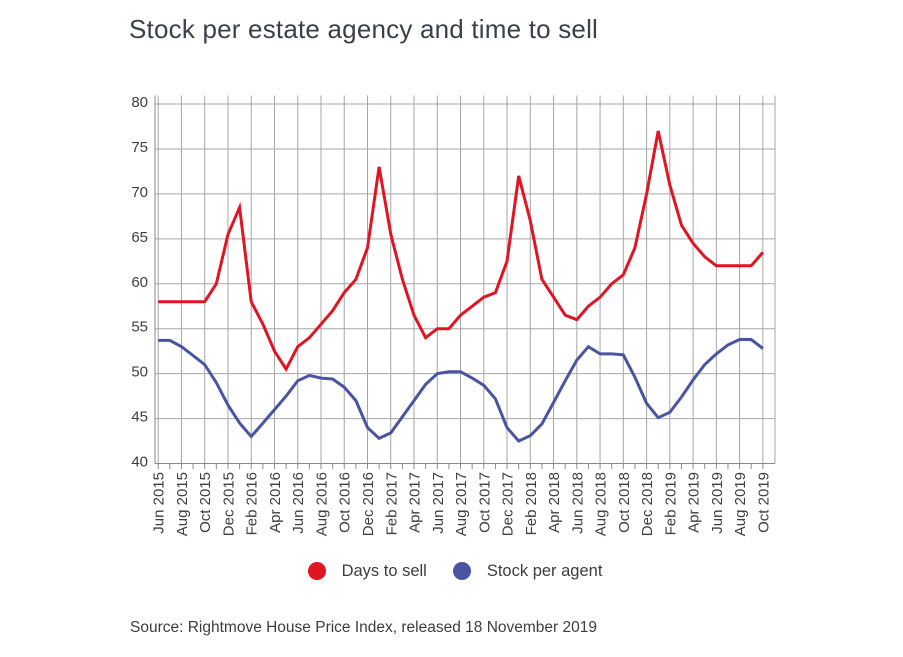 The height and width of the screenshot is (657, 903). Describe the element at coordinates (717, 503) in the screenshot. I see `x-tick-label: Jun 2019` at that location.